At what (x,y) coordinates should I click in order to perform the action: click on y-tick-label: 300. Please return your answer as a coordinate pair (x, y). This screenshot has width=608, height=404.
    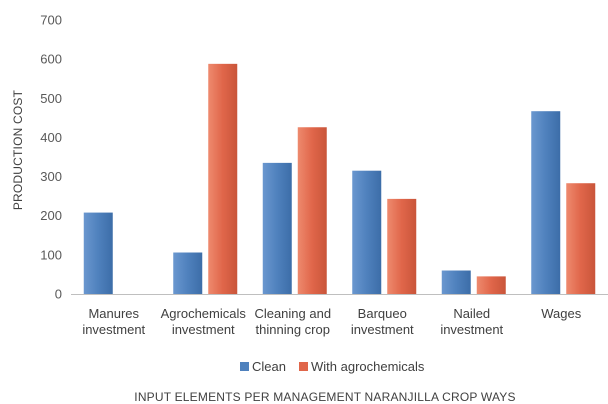
    Looking at the image, I should click on (51, 176).